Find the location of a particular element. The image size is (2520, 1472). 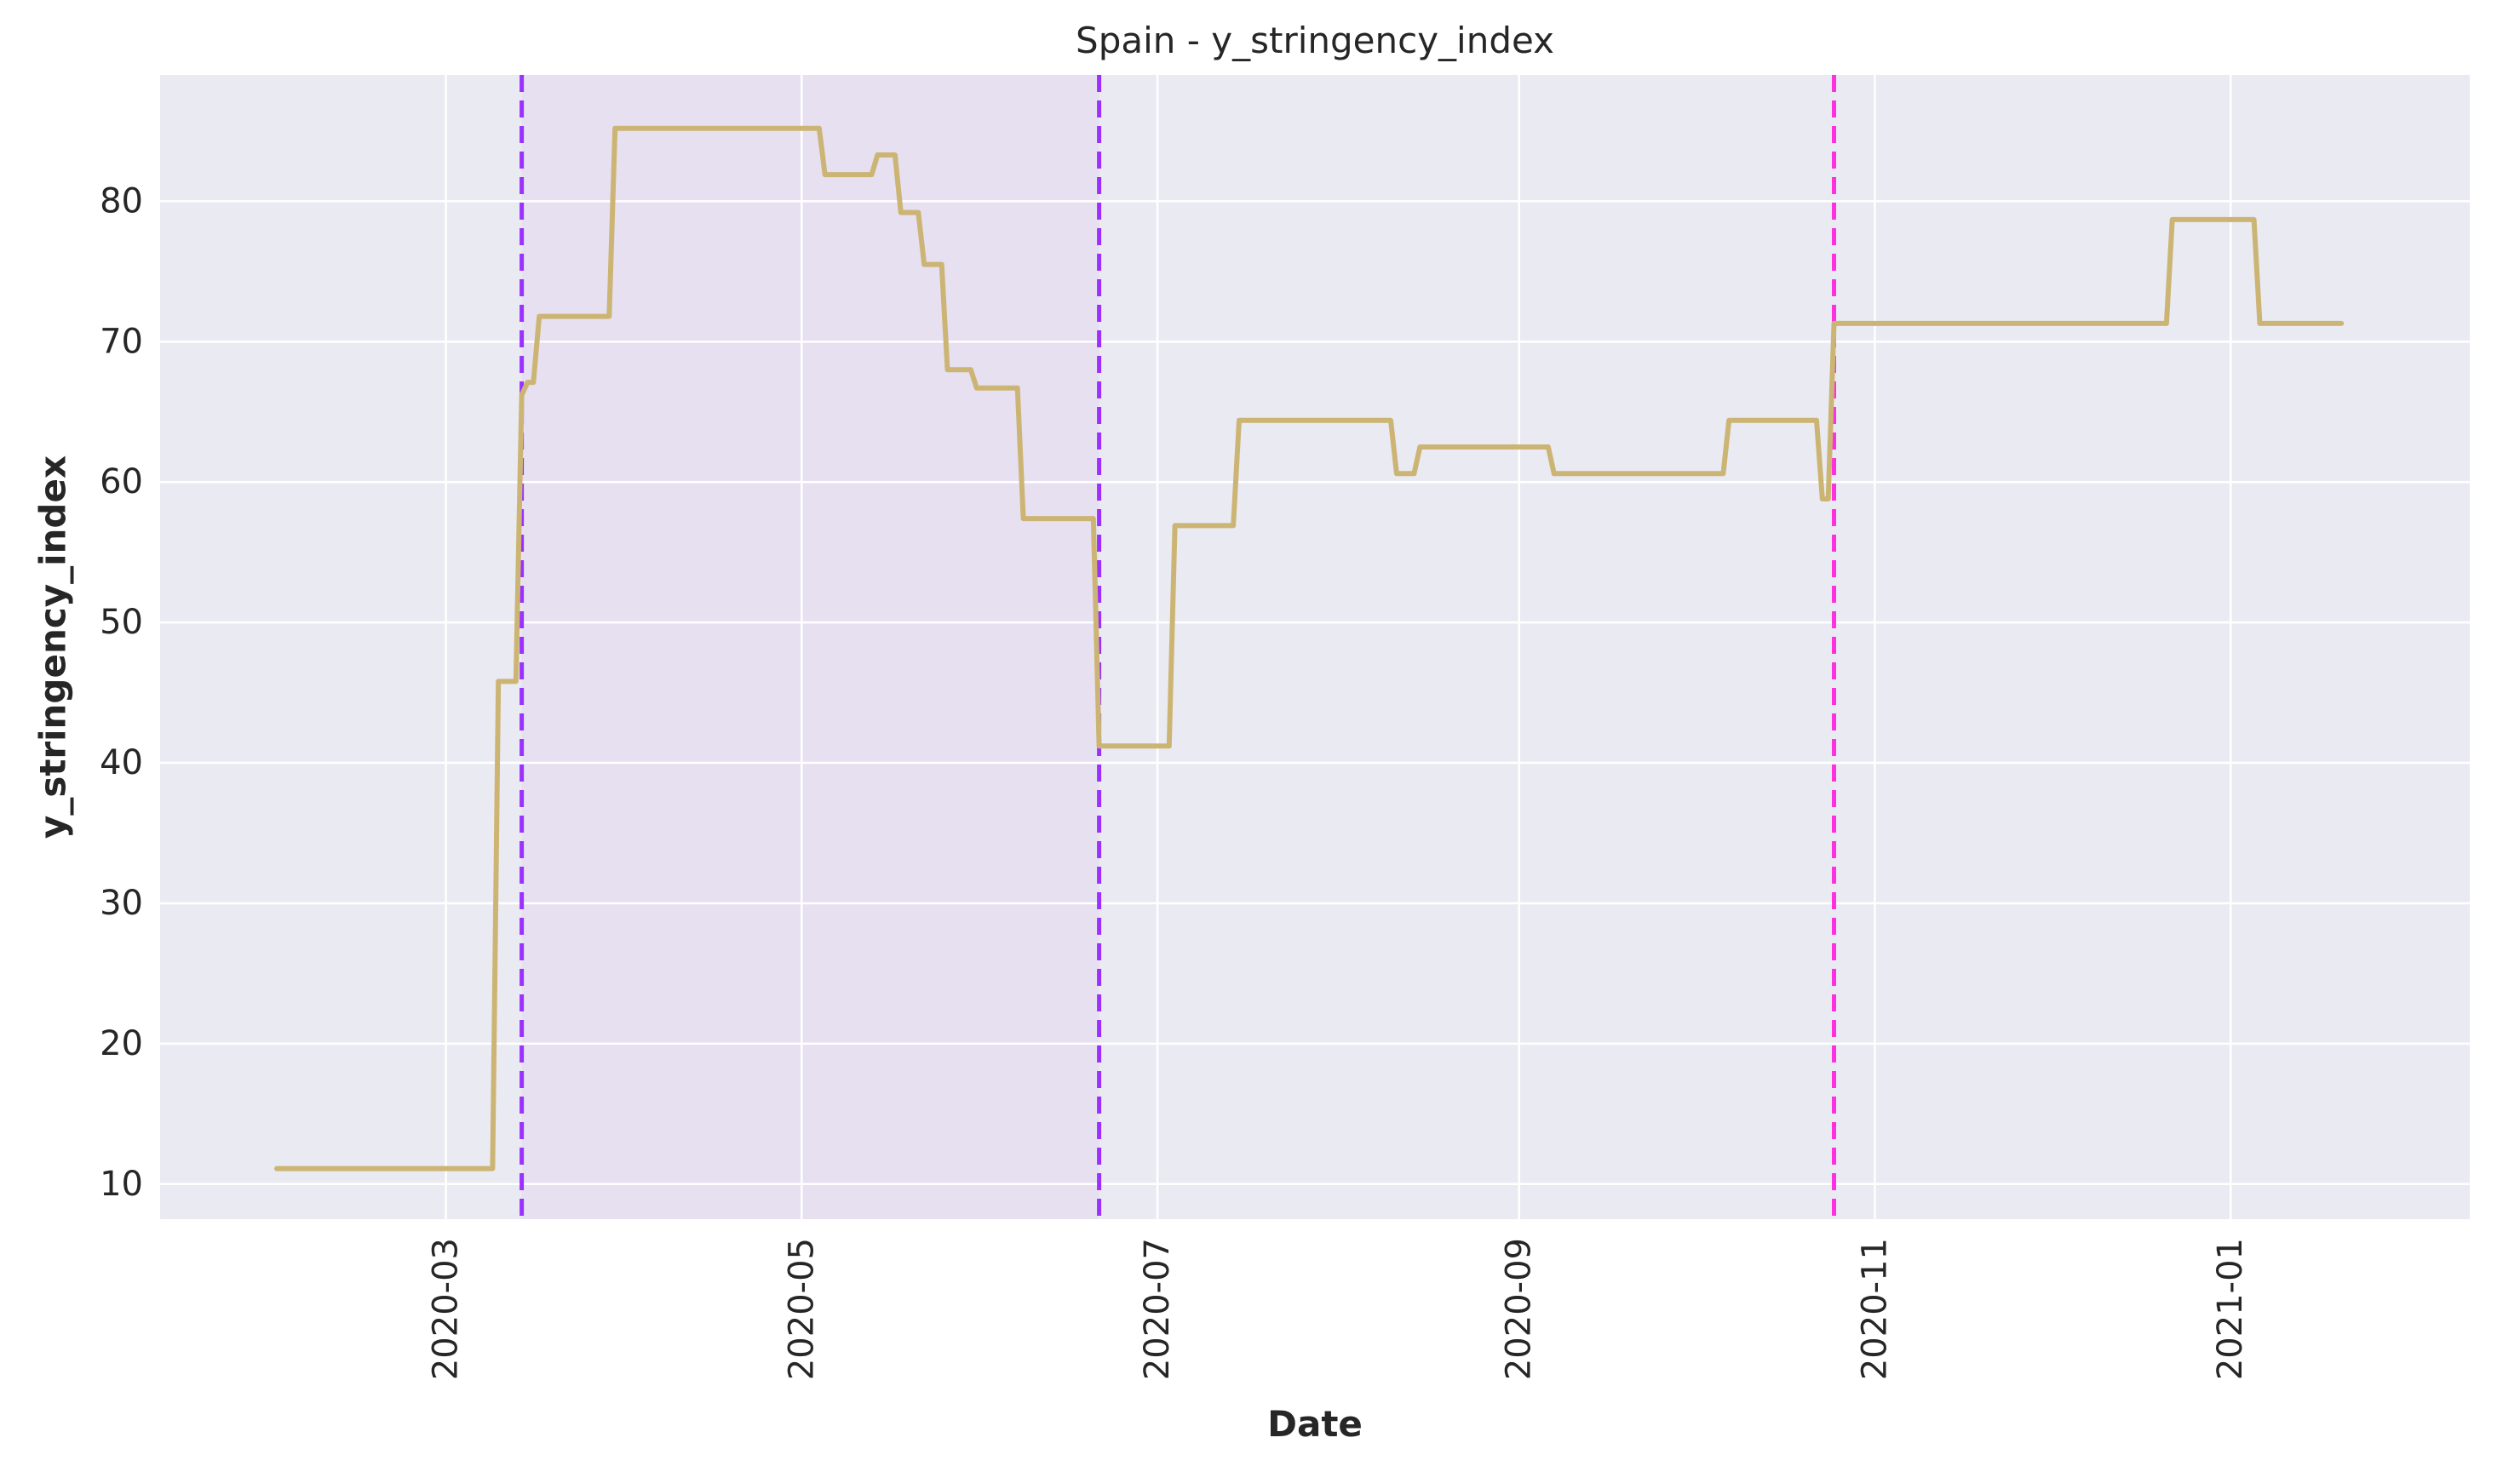

x-tick-label: 2020-03 is located at coordinates (446, 1309).